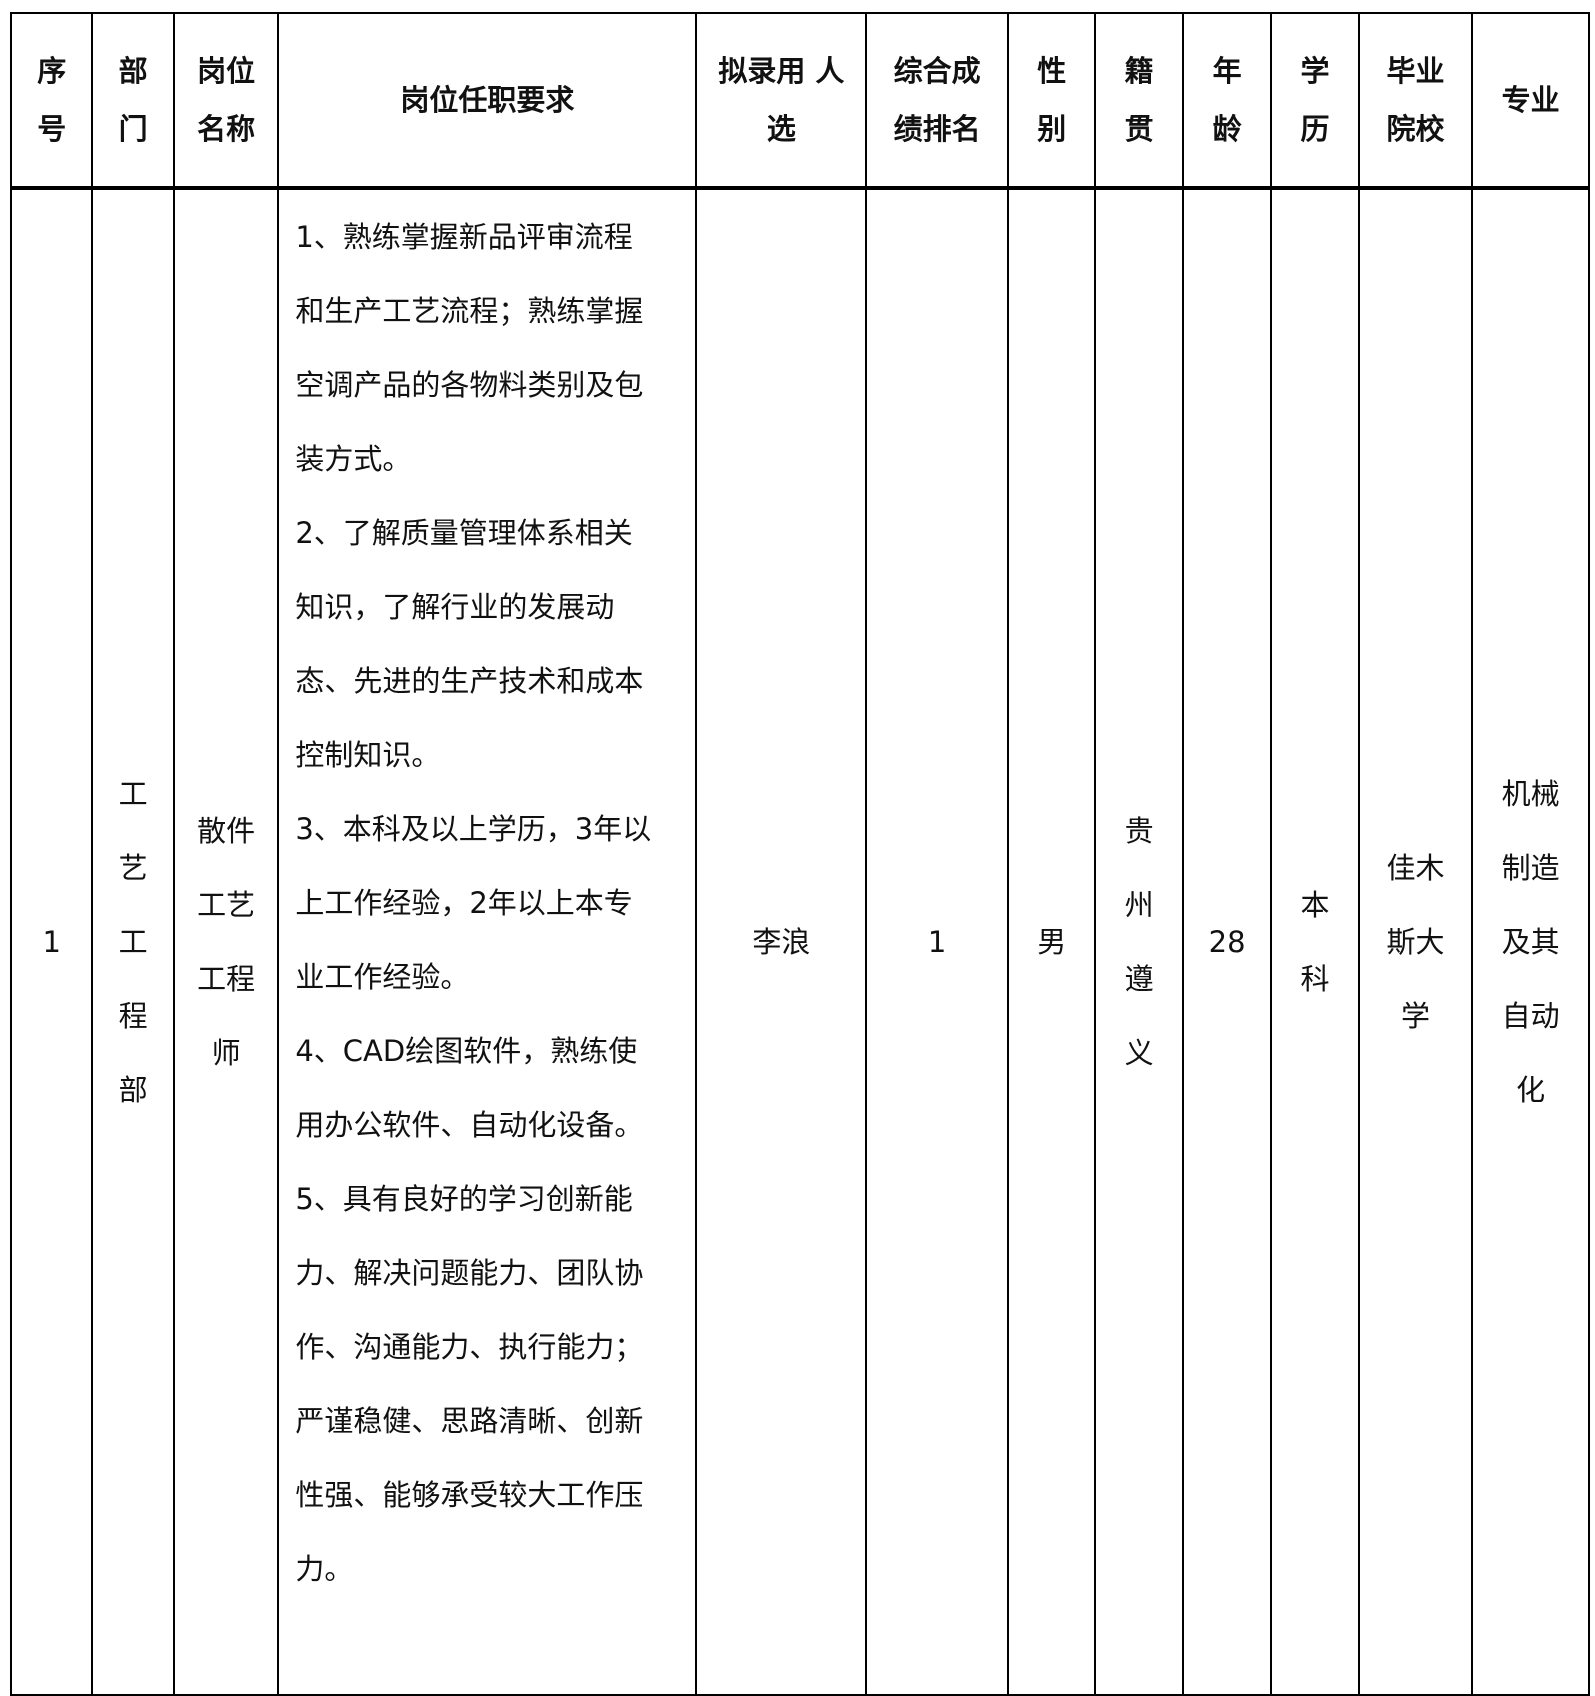 This screenshot has width=1595, height=1696. I want to click on header-major: 专业, so click(1530, 100).